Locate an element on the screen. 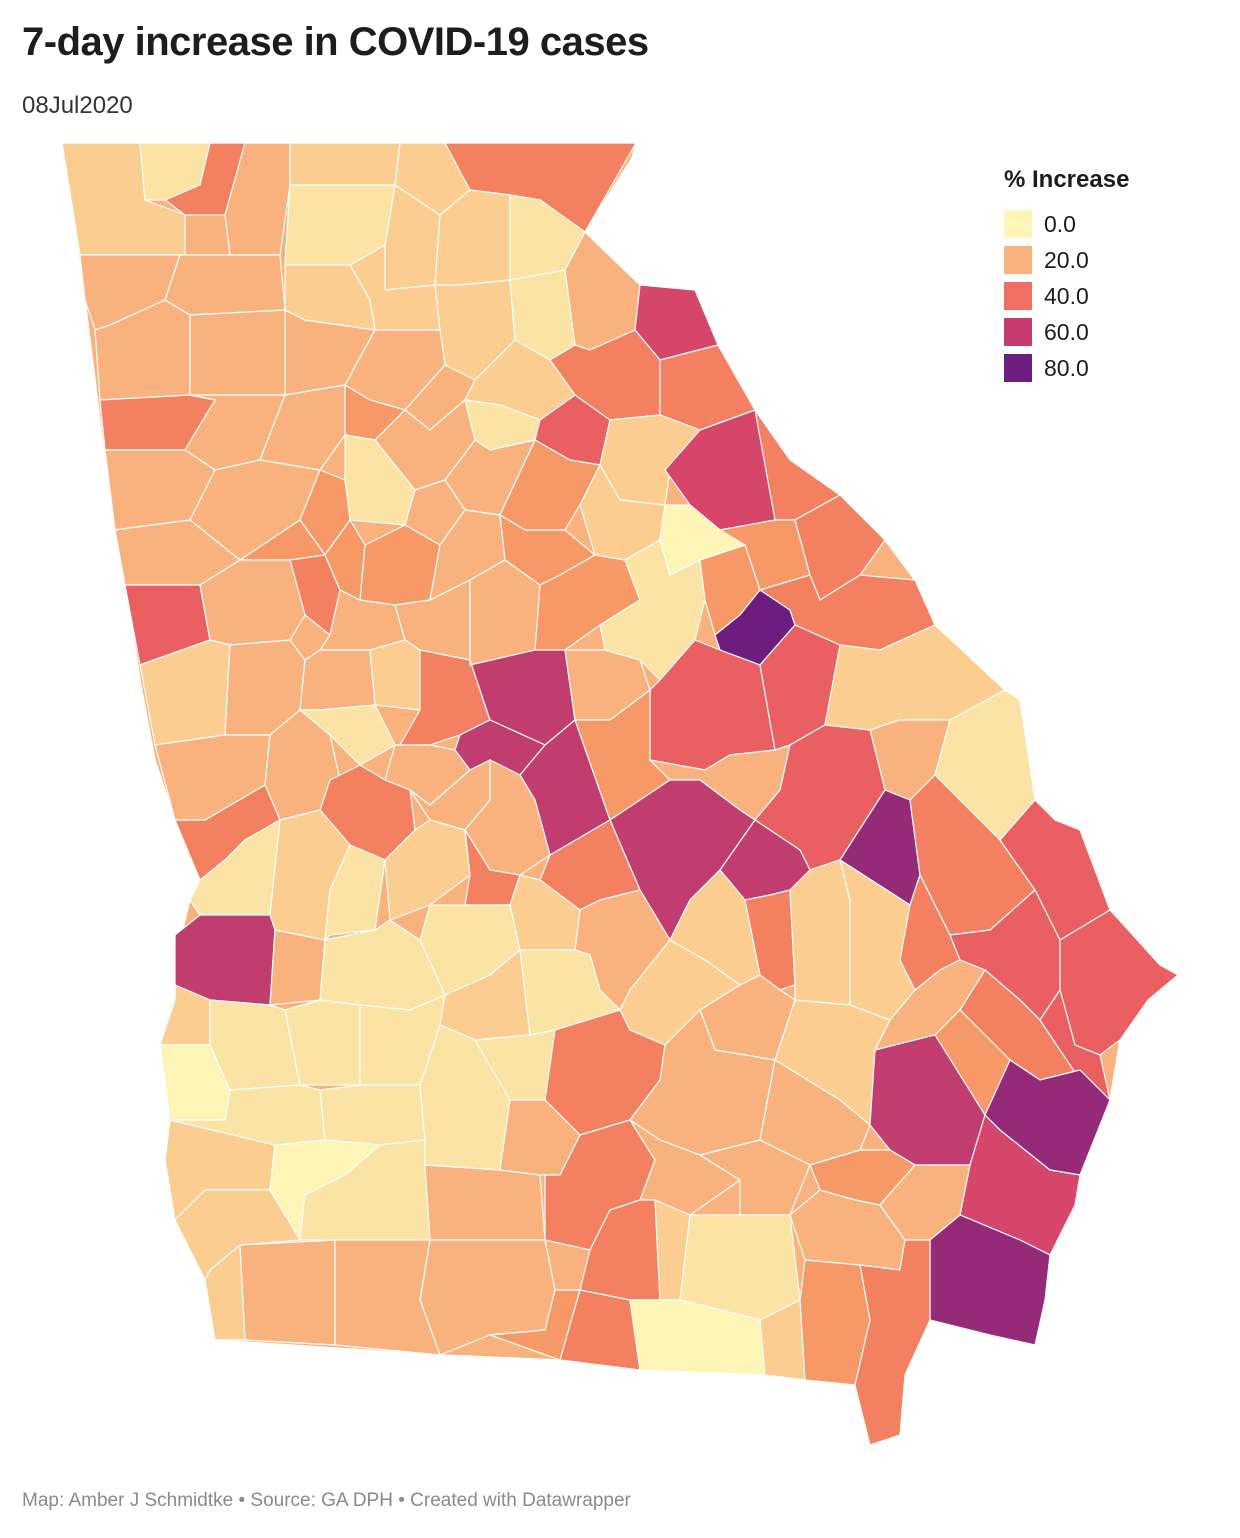  map-subtitle: 08Jul2020 is located at coordinates (77, 105).